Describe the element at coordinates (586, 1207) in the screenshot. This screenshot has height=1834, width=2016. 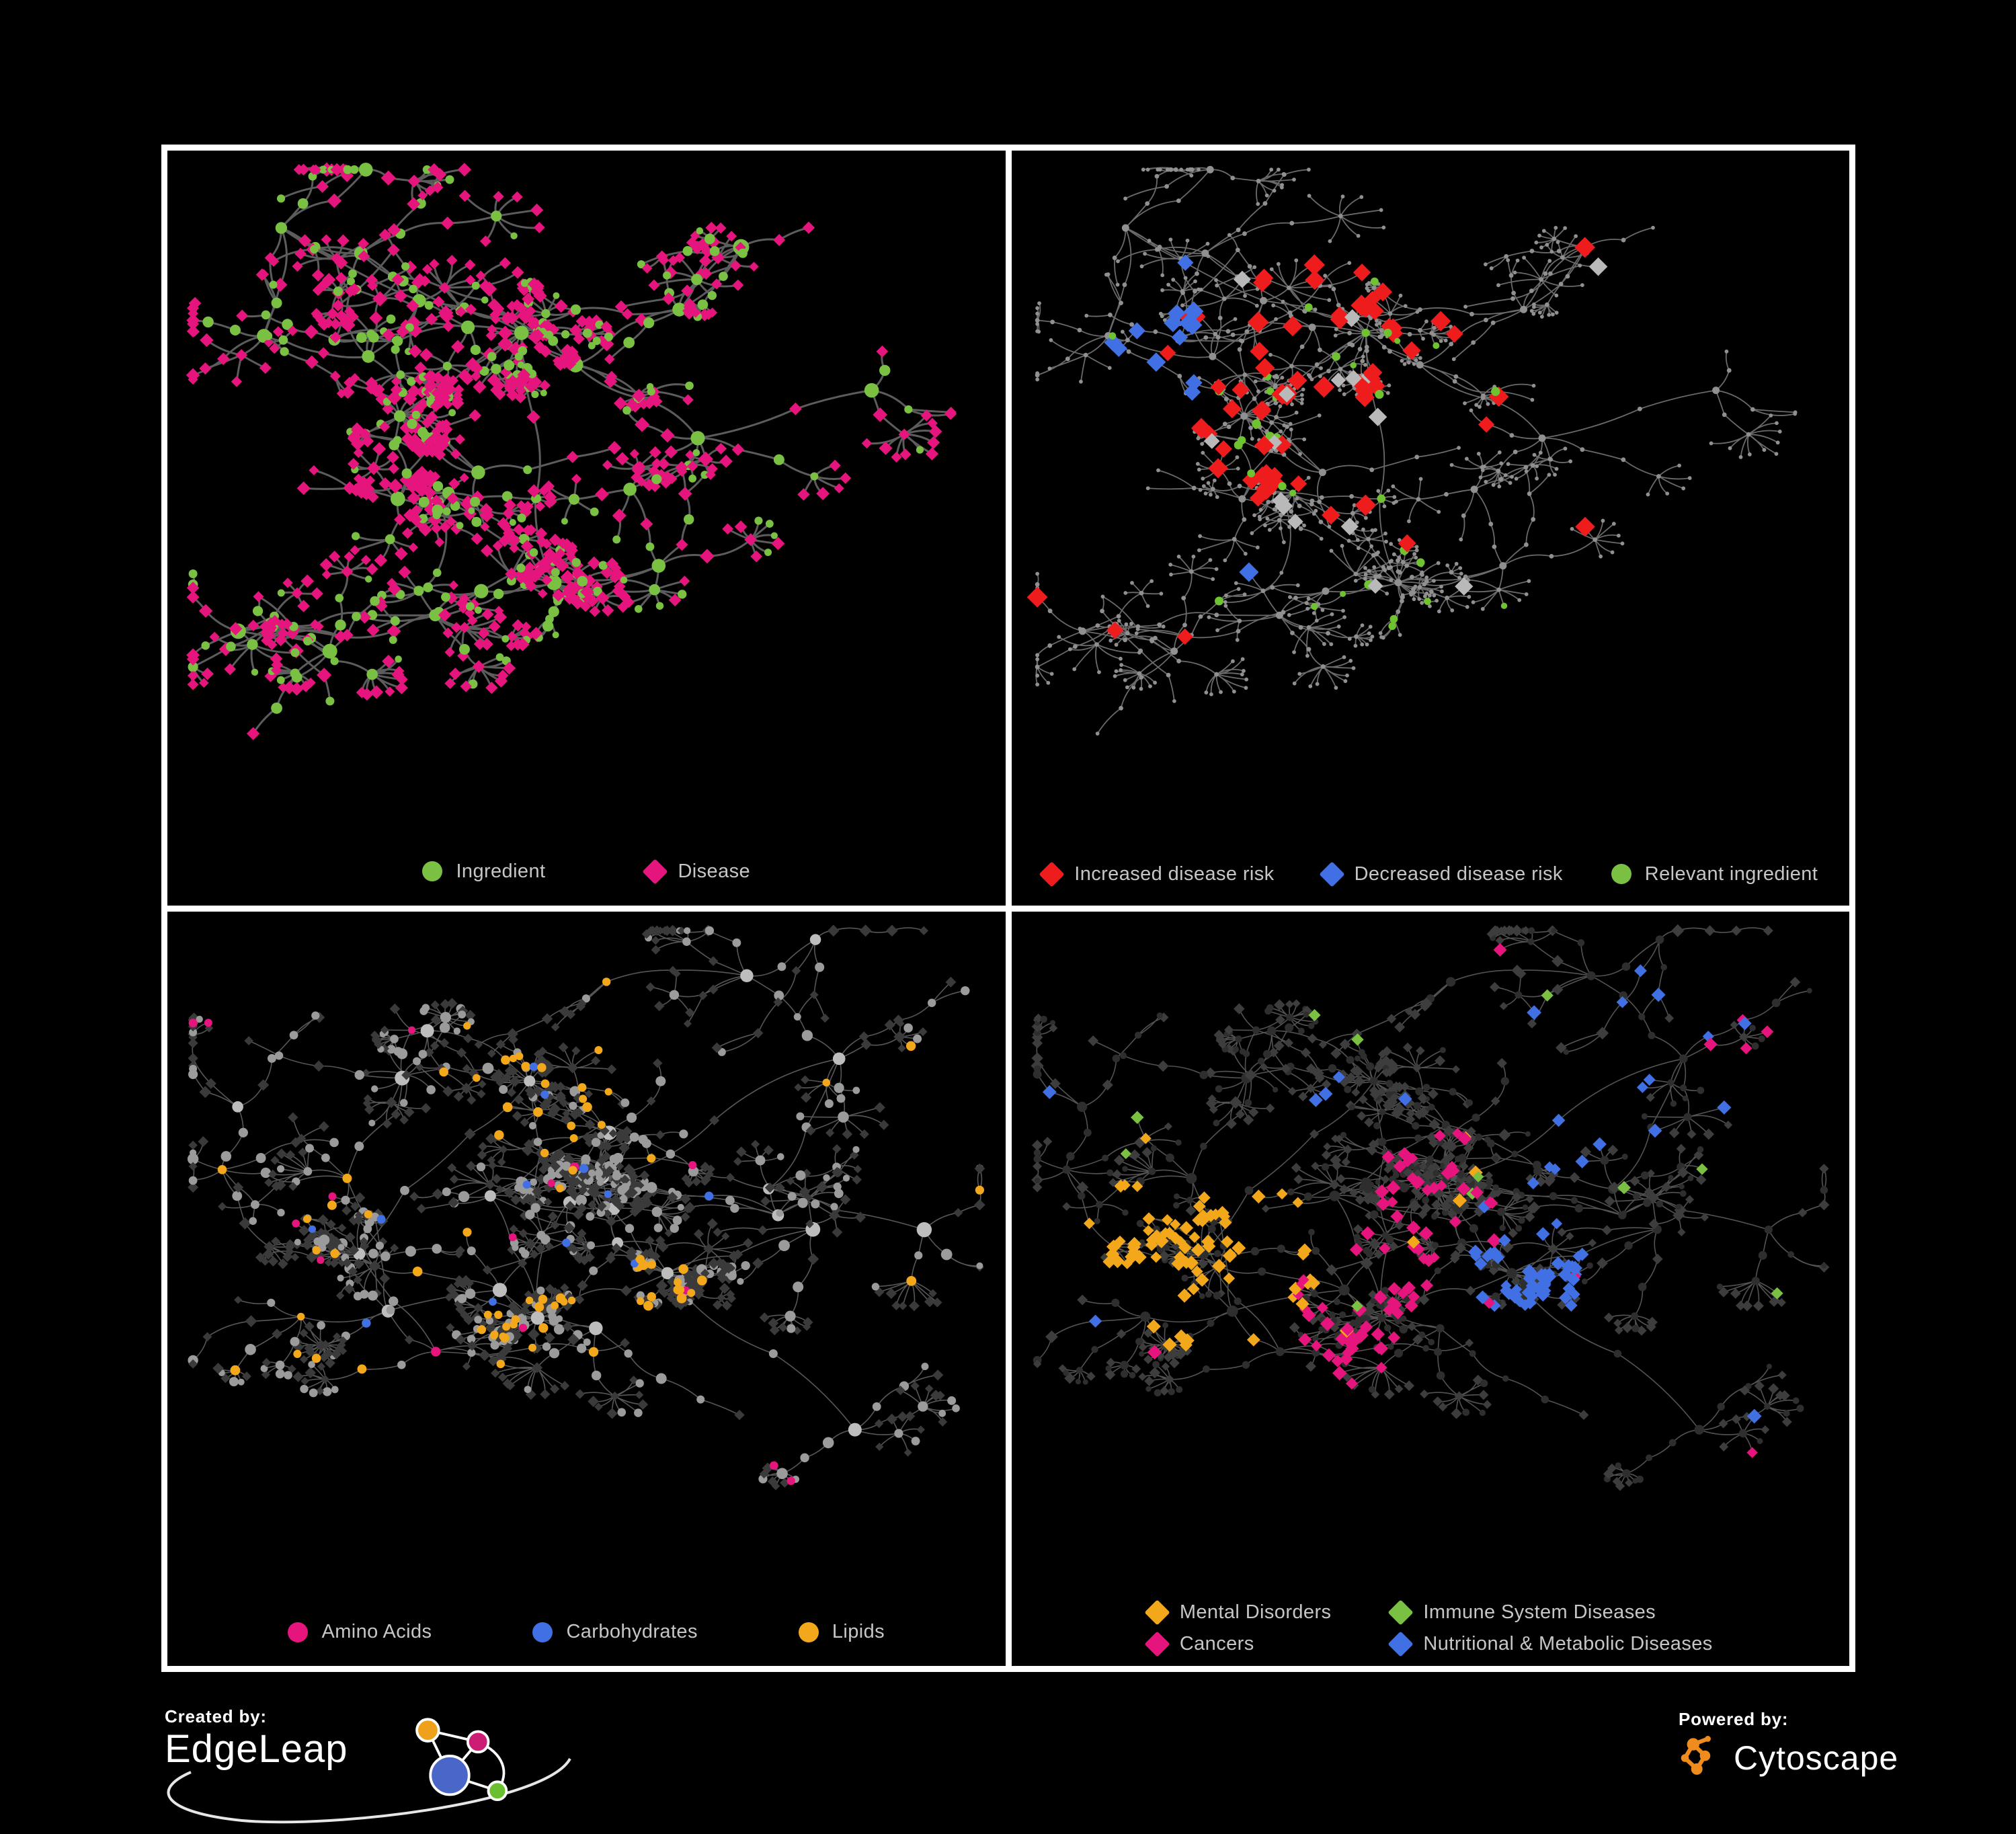
I see `network-graph-macronutrients` at that location.